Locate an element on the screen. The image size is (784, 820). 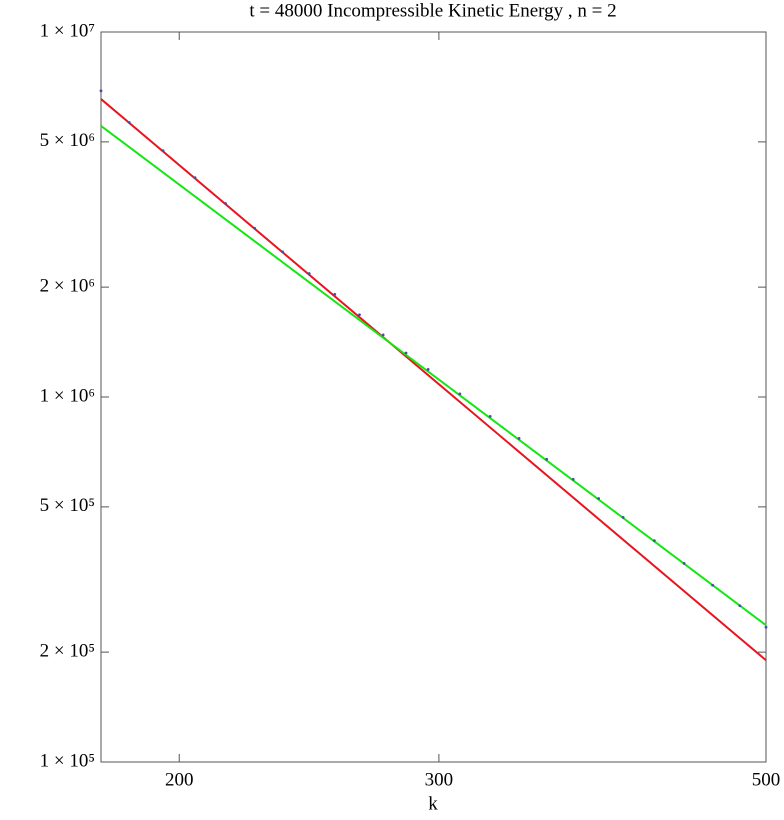
y-tick-label: 2 × 10⁶ is located at coordinates (67, 285).